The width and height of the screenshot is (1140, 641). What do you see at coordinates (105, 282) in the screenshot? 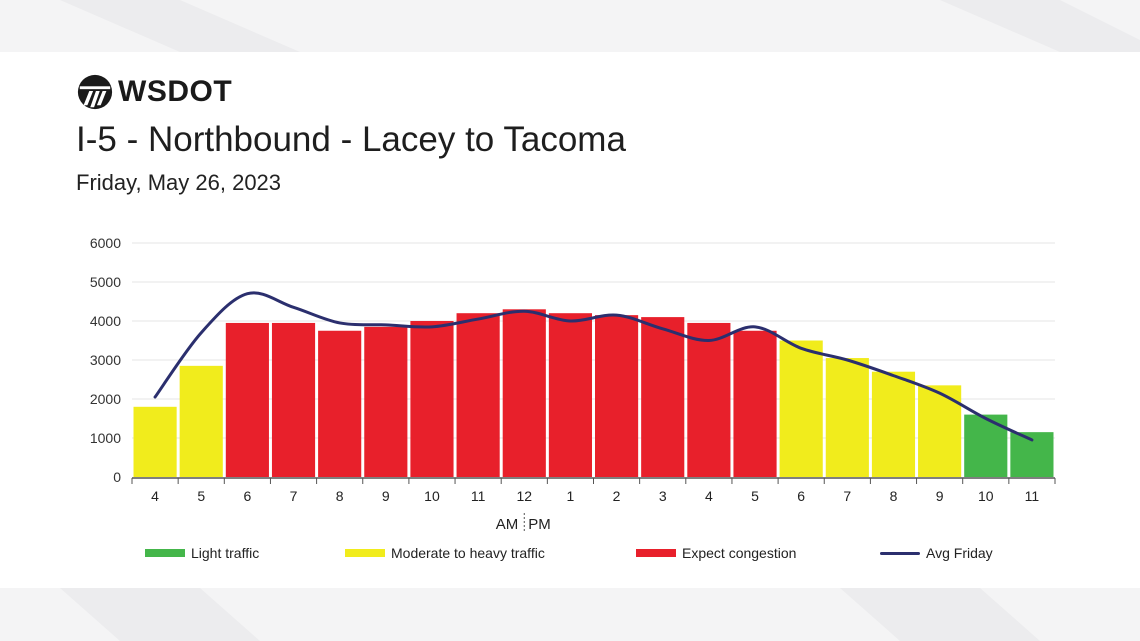
I see `y-tick-label: 5000` at bounding box center [105, 282].